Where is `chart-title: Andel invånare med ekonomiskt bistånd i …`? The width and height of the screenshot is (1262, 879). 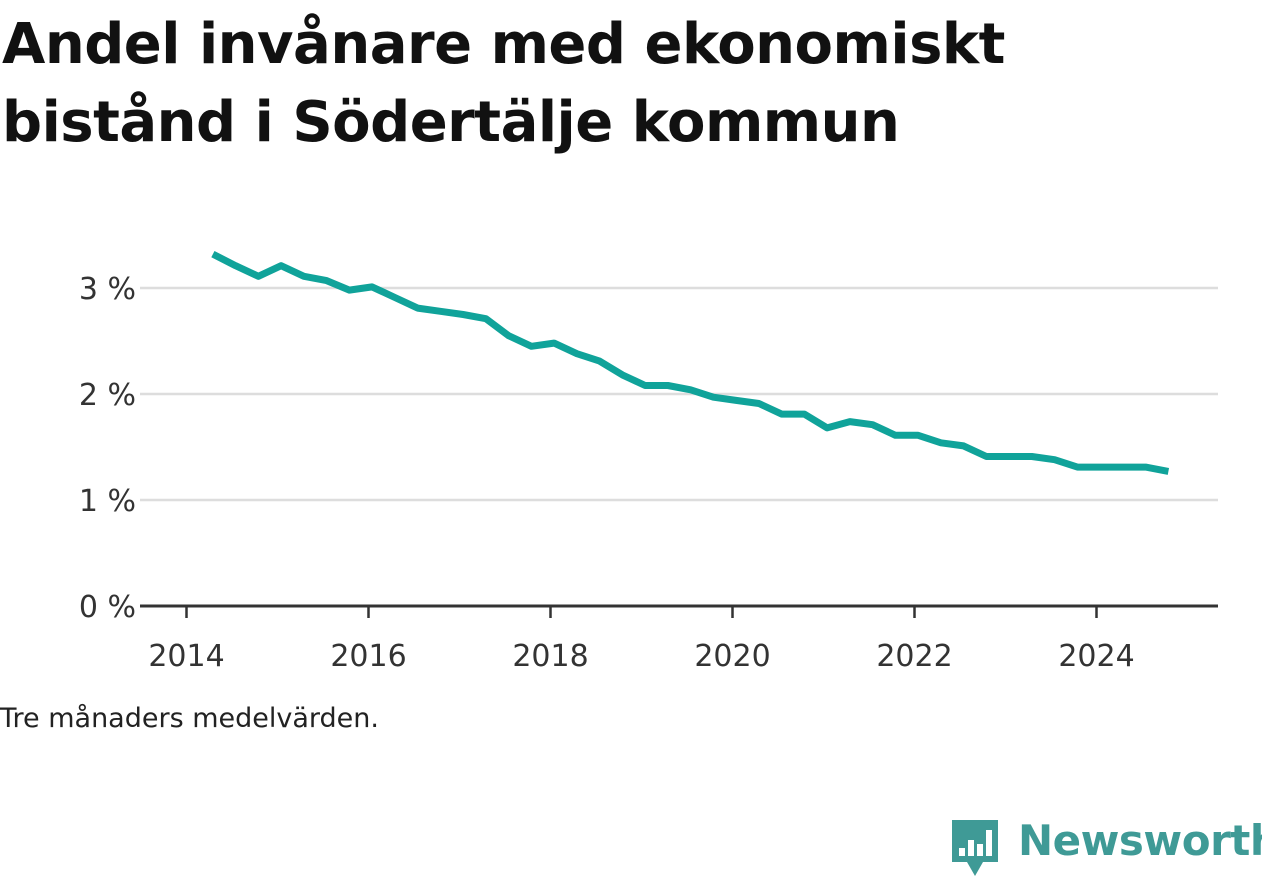 chart-title: Andel invånare med ekonomiskt bistånd i … is located at coordinates (503, 83).